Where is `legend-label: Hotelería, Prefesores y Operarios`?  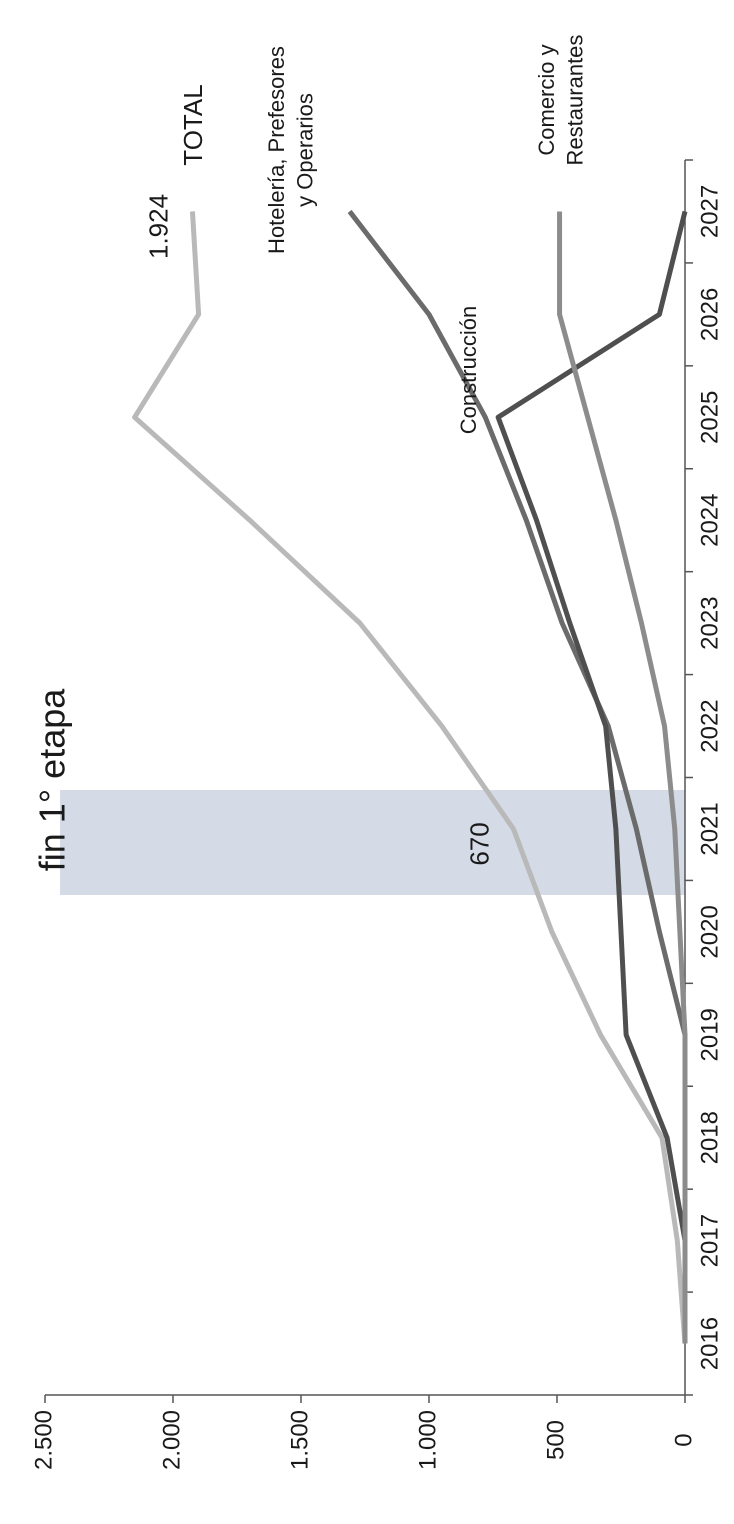
legend-label: Hotelería, Prefesores y Operarios is located at coordinates (291, 150).